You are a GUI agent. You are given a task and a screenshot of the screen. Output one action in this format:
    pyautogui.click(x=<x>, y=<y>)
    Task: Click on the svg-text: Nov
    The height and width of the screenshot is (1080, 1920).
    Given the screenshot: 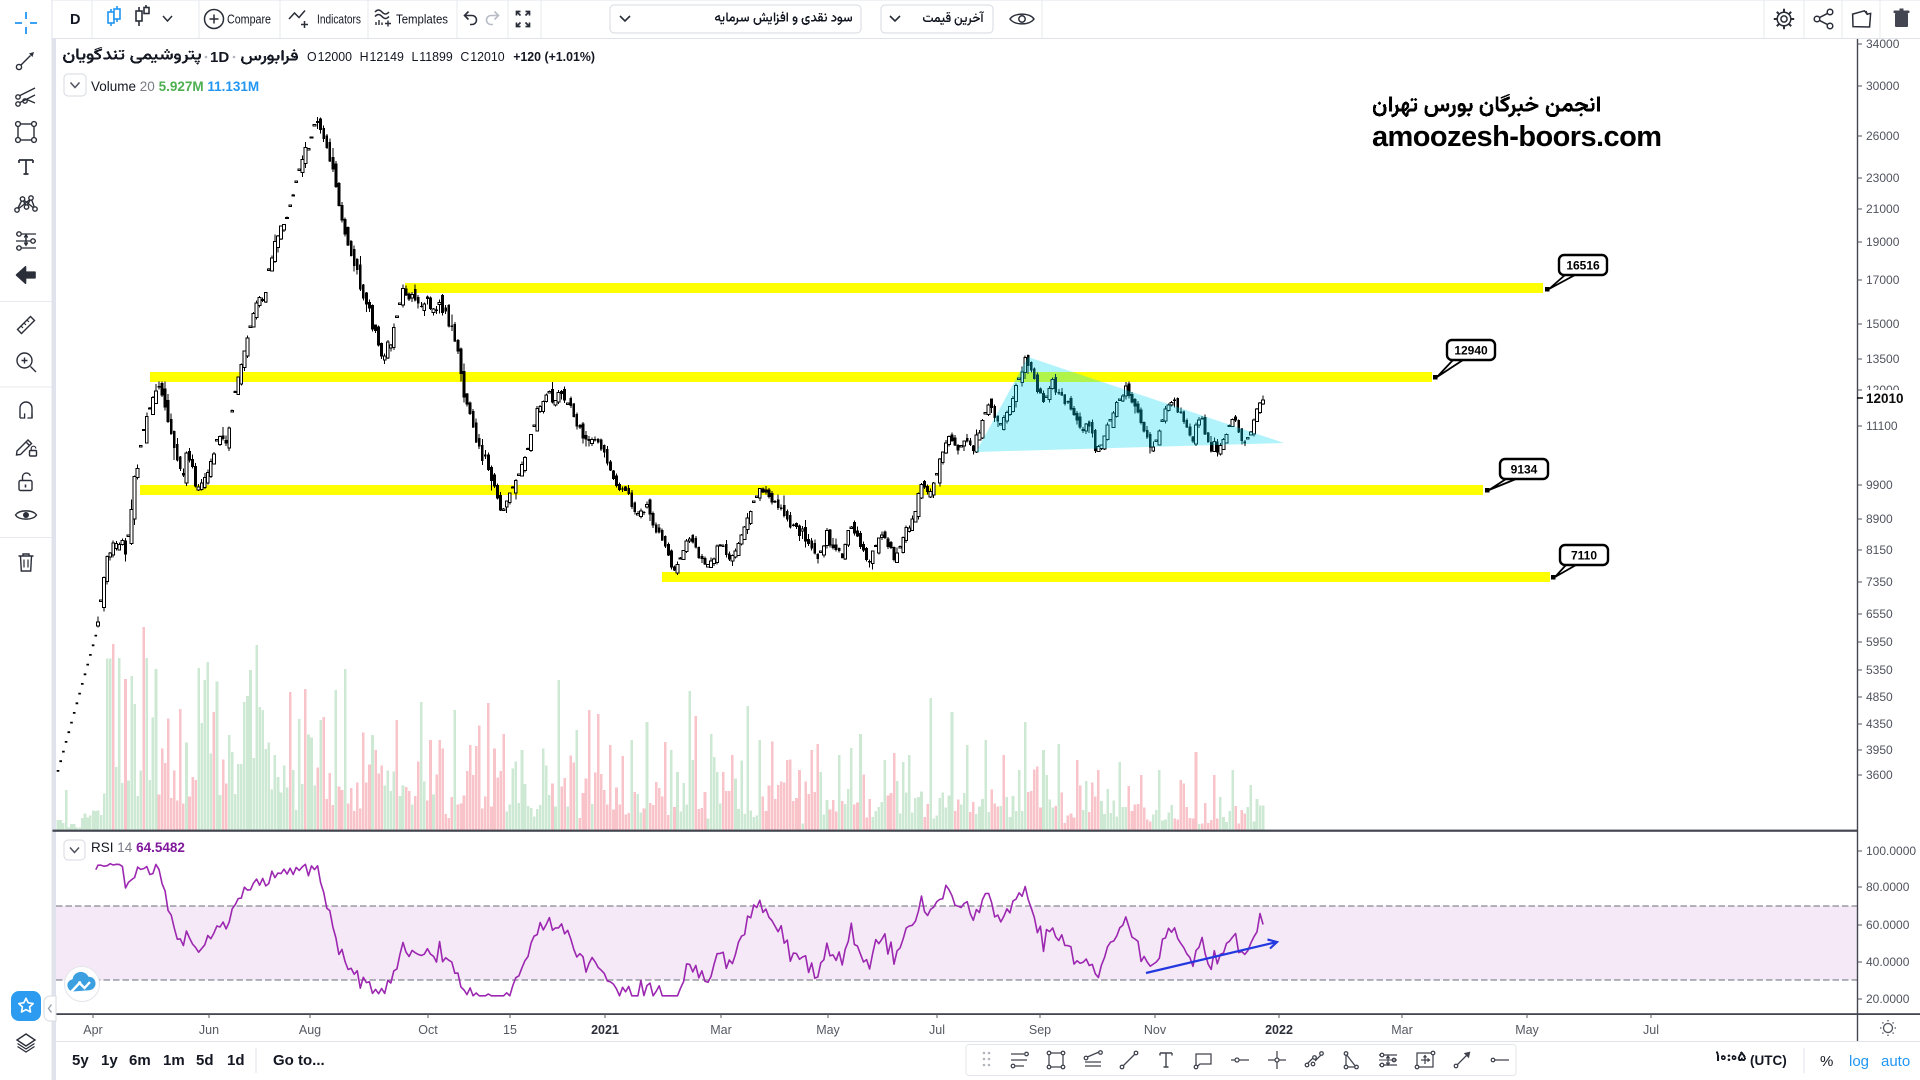 What is the action you would take?
    pyautogui.click(x=1155, y=1030)
    